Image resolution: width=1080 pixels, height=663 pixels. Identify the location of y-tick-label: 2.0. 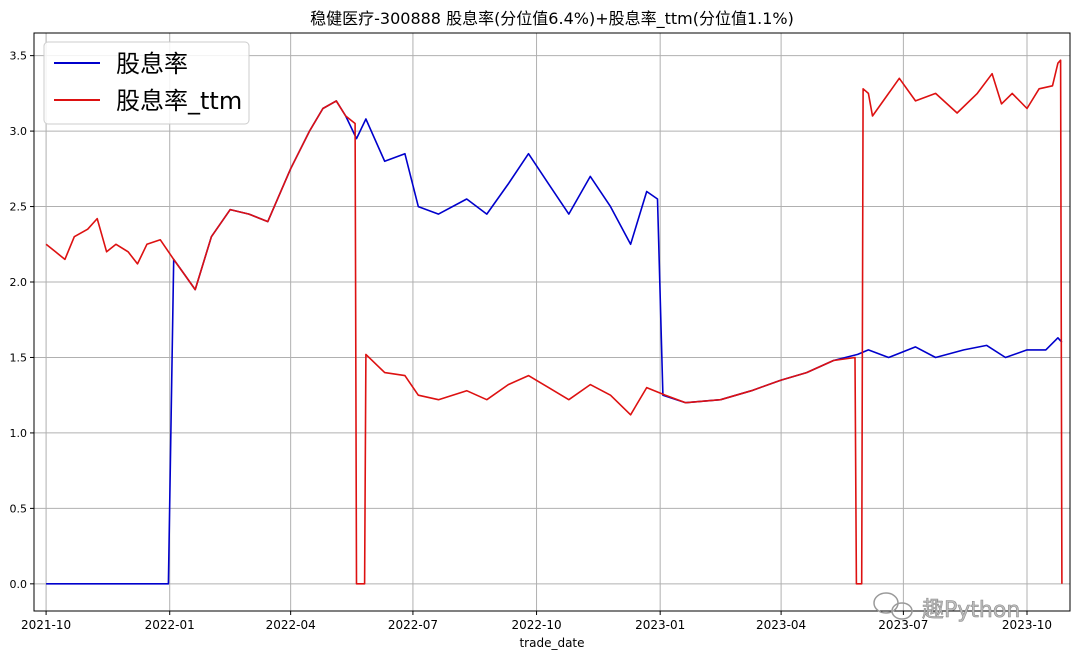
(19, 282).